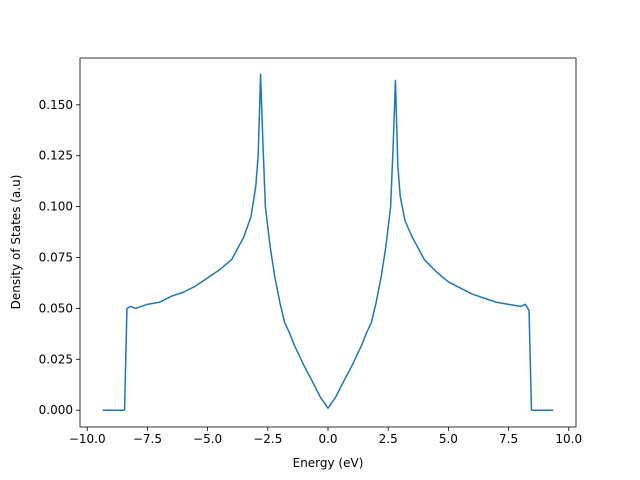  I want to click on x-tick-label: −5.0, so click(207, 439).